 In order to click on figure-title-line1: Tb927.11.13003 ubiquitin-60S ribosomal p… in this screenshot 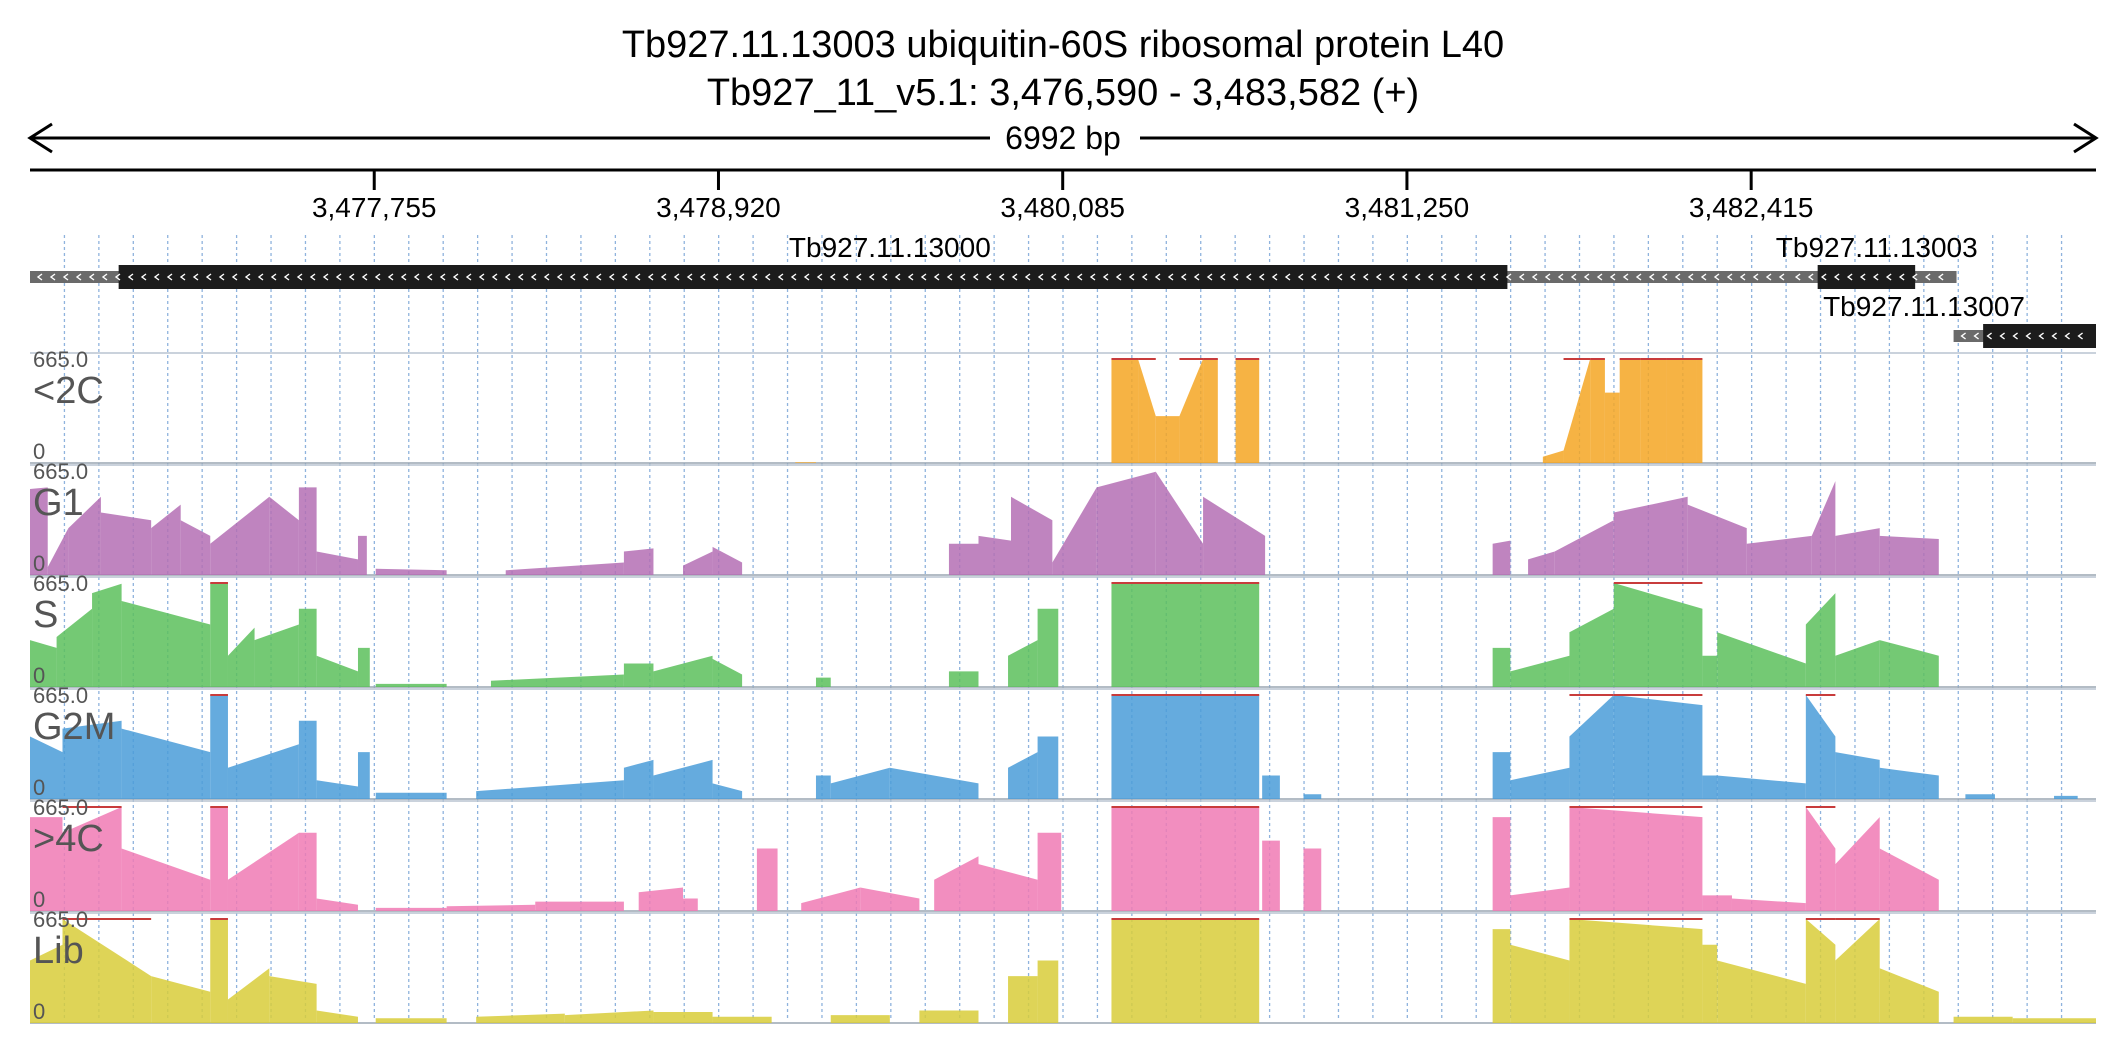, I will do `click(1063, 45)`.